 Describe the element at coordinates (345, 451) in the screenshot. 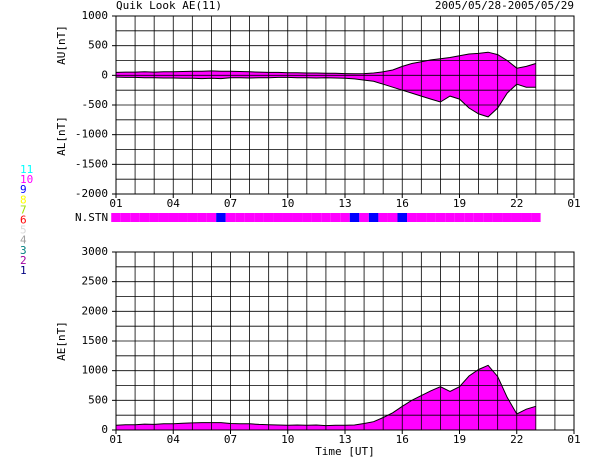

I see `x-axis-label: Time [UT]` at that location.